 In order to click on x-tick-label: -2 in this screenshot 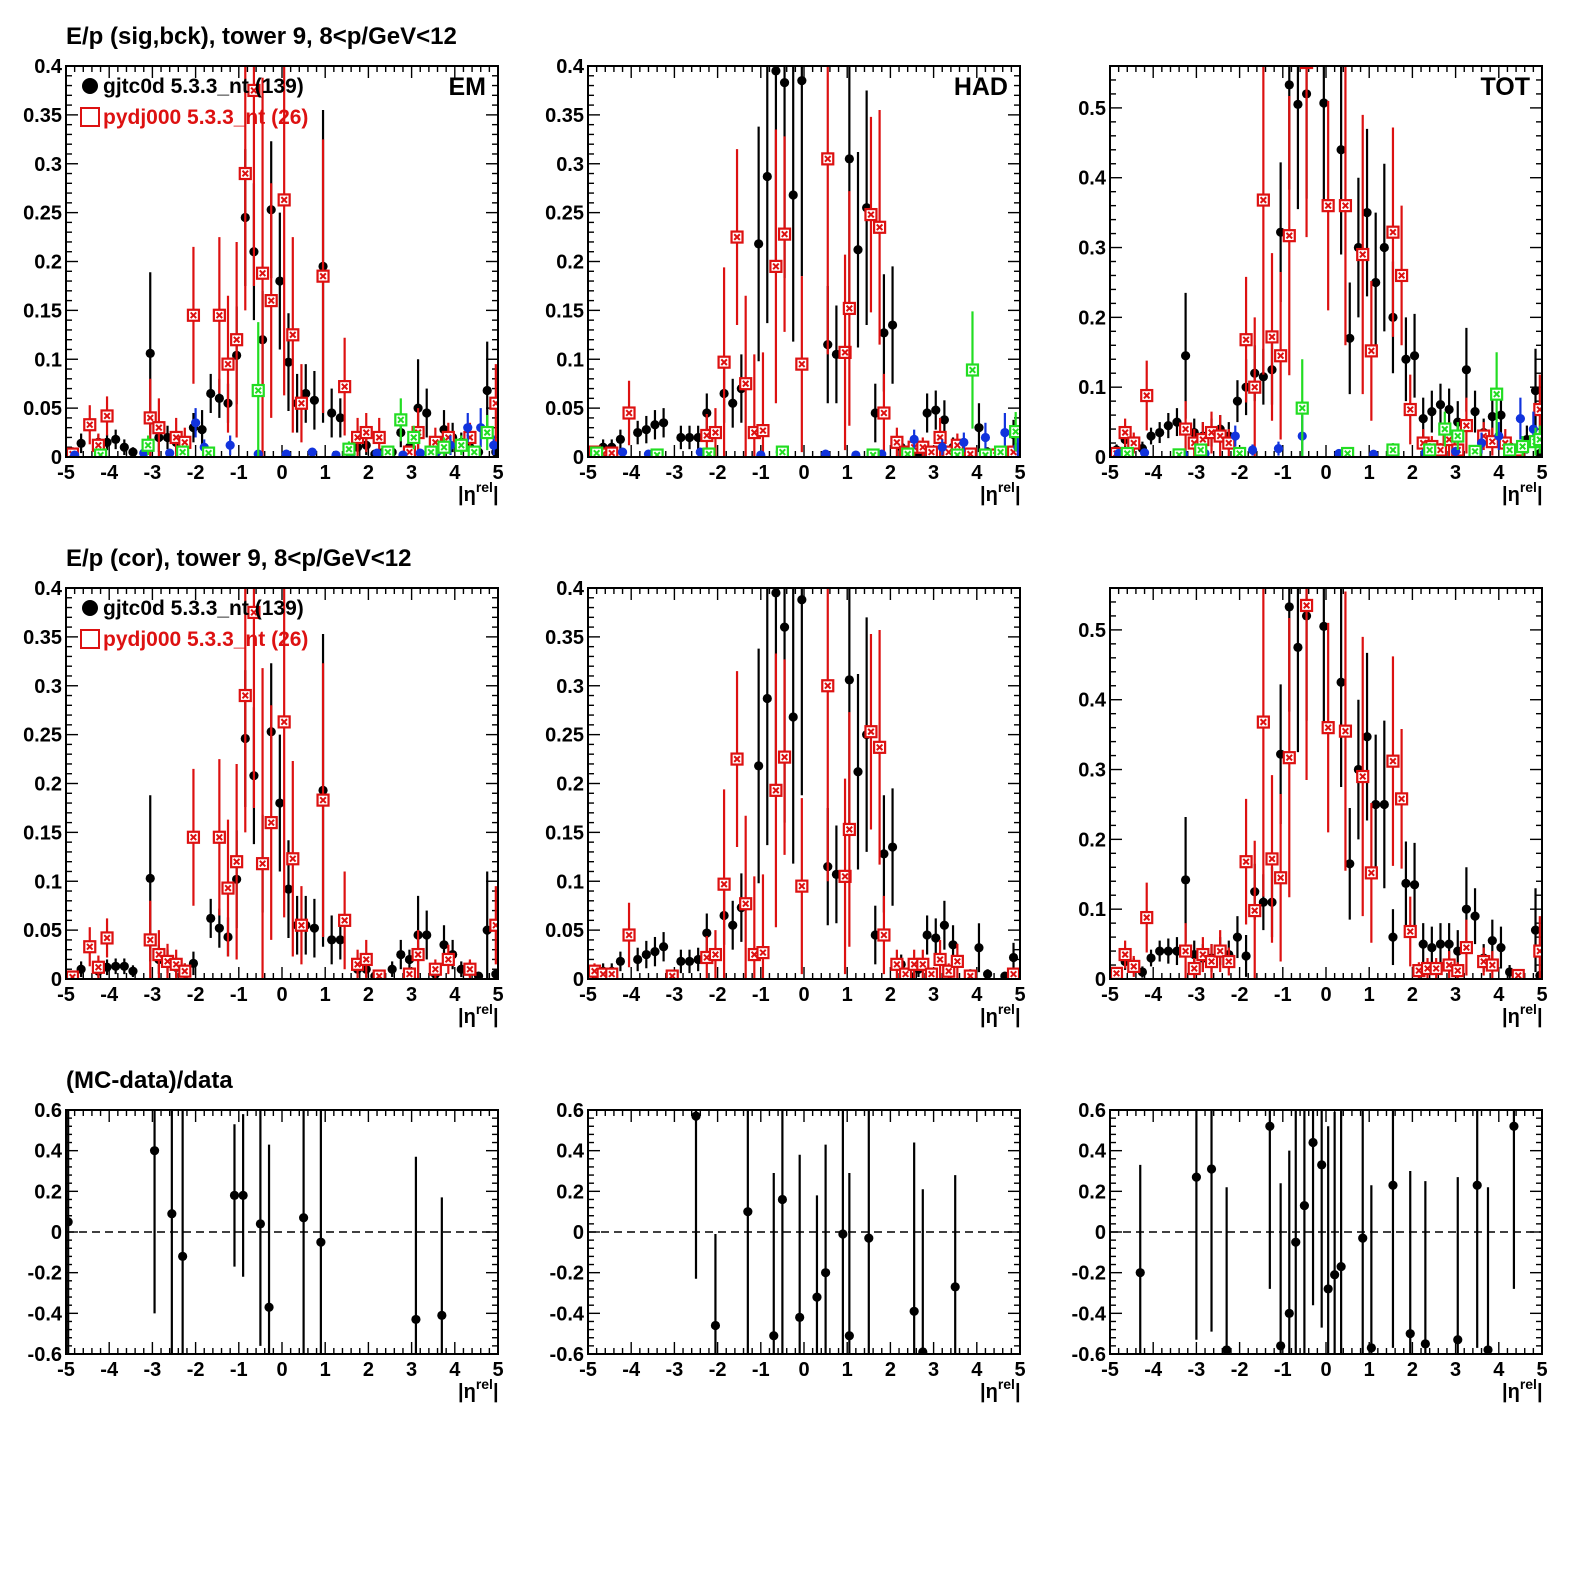, I will do `click(1240, 1370)`.